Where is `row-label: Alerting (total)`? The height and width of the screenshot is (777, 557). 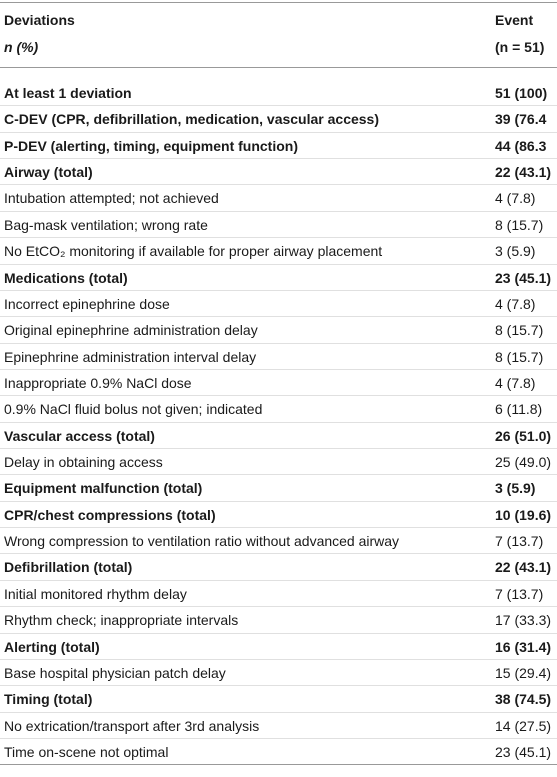
row-label: Alerting (total) is located at coordinates (52, 646).